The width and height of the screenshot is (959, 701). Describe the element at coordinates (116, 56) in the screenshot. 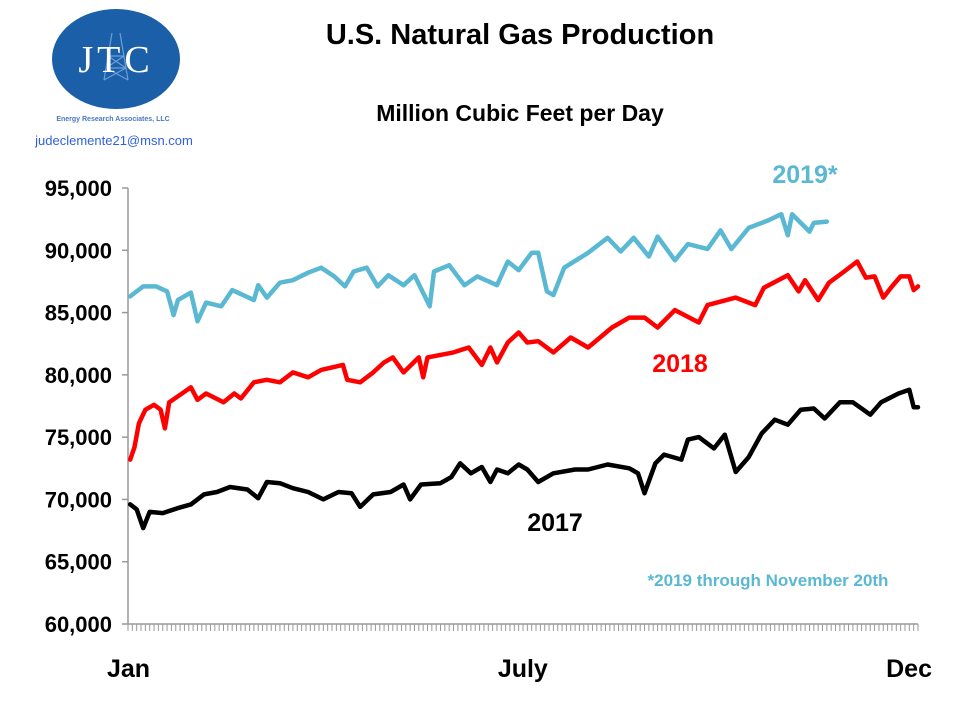

I see `derrick-icon` at that location.